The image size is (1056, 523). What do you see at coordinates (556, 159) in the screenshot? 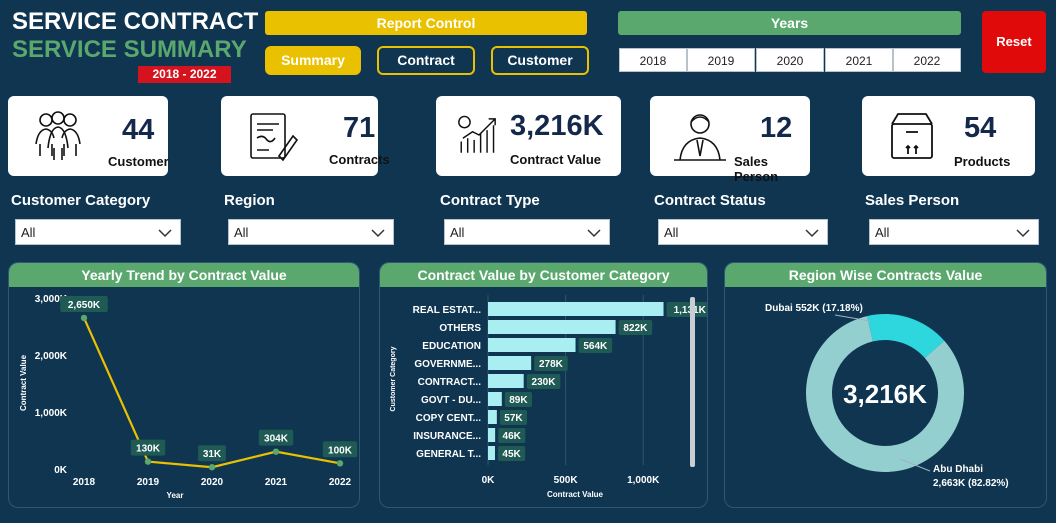
I see `kpi-contract-value-label: Contract Value` at bounding box center [556, 159].